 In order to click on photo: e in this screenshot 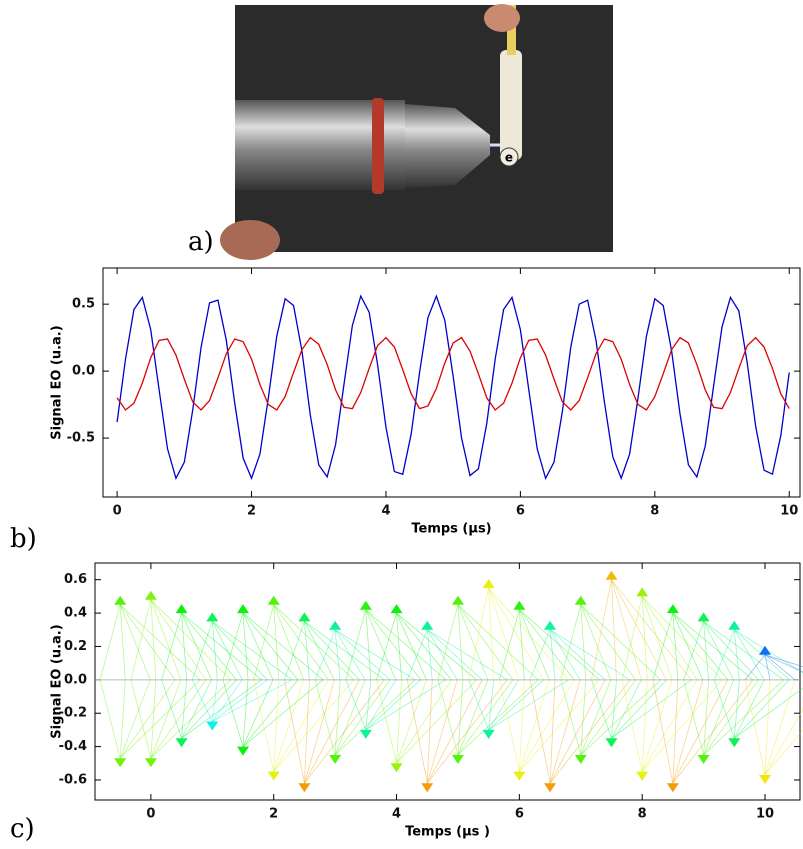, I will do `click(416, 132)`.